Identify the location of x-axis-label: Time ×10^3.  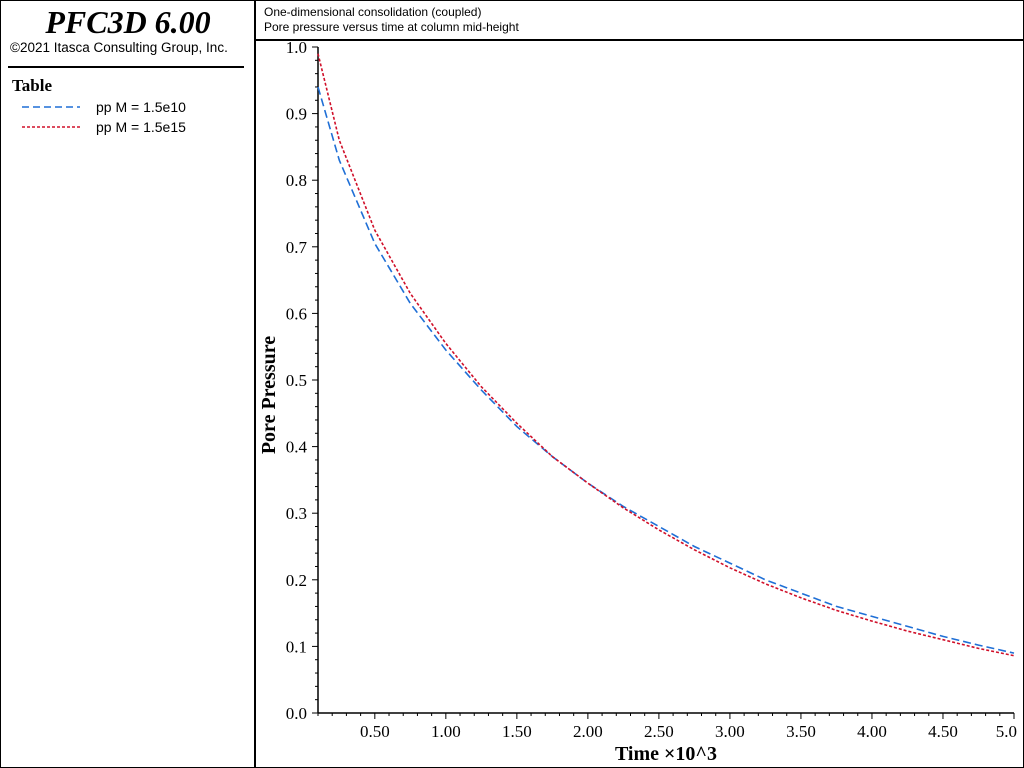
(666, 754).